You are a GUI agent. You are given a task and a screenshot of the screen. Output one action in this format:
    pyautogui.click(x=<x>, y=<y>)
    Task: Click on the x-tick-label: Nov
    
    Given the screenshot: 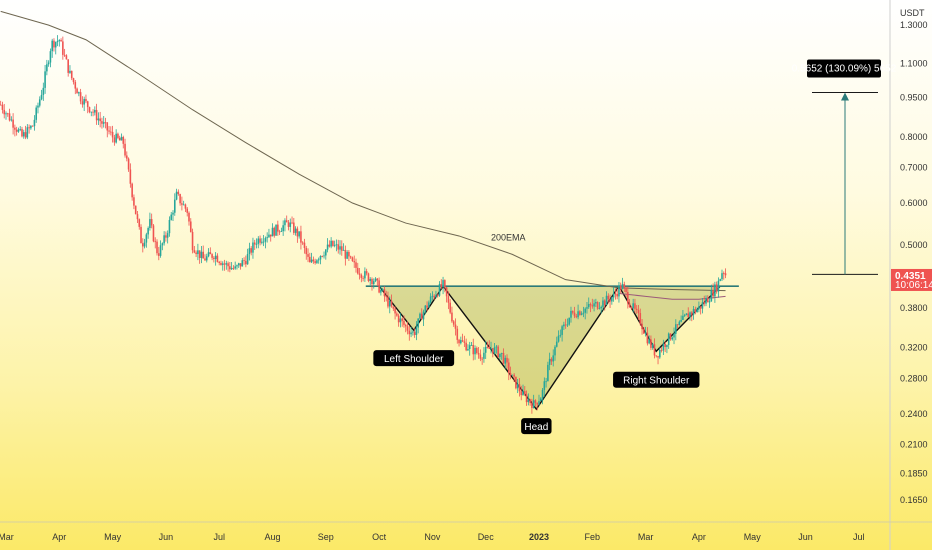 What is the action you would take?
    pyautogui.click(x=432, y=537)
    